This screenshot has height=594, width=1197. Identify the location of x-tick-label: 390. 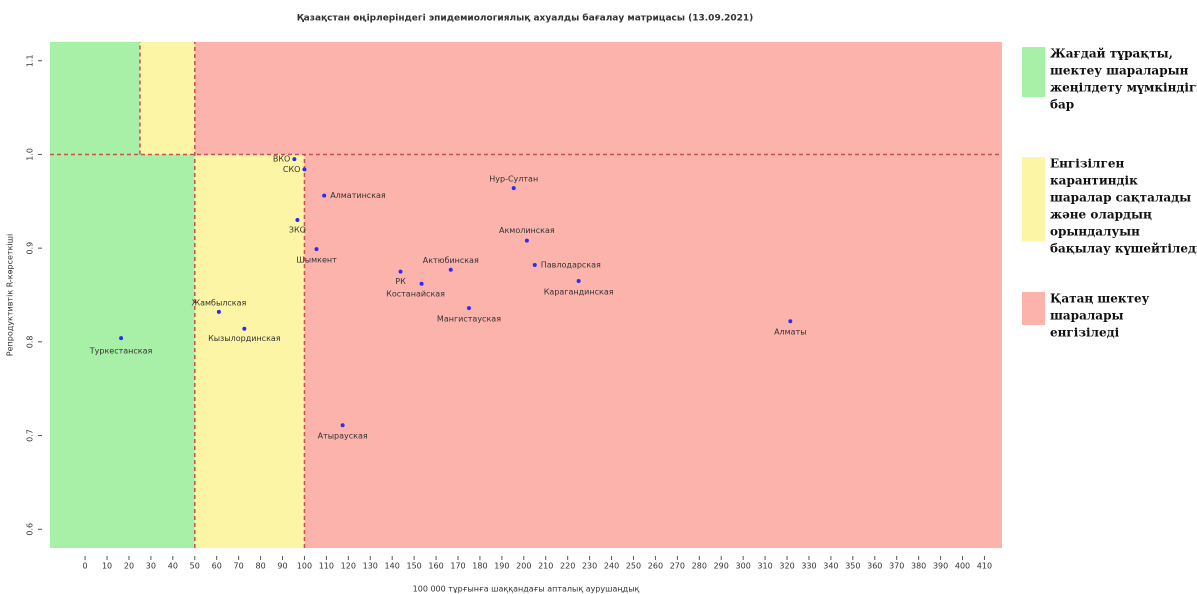
(940, 566).